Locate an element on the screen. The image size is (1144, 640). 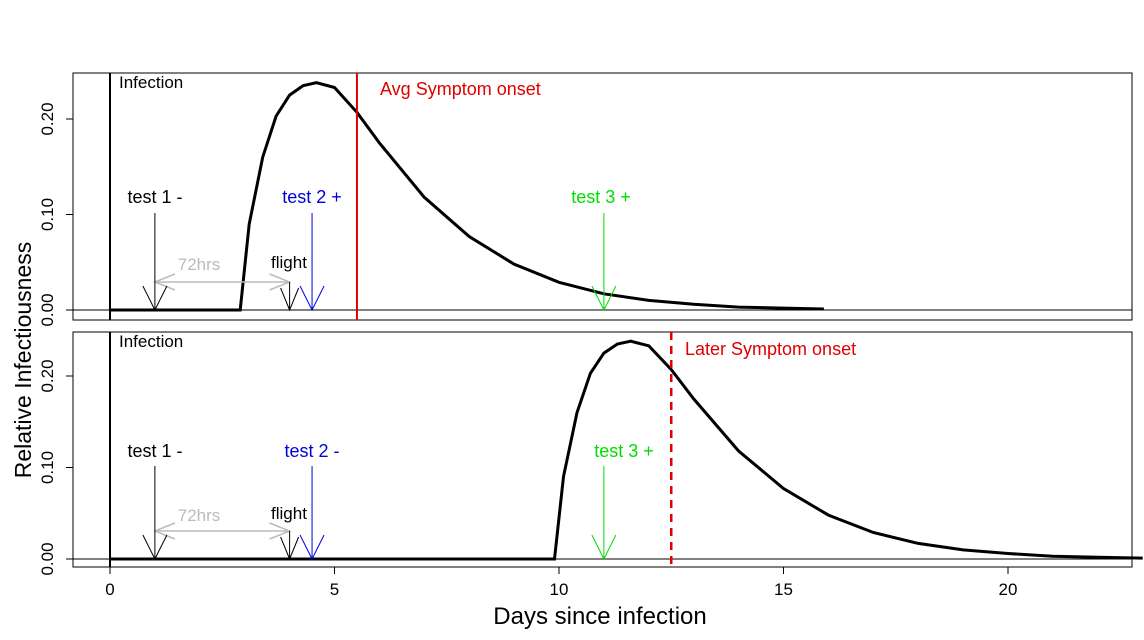
top-y-axis: 0.00 0.10 0.20 is located at coordinates (55, 214).